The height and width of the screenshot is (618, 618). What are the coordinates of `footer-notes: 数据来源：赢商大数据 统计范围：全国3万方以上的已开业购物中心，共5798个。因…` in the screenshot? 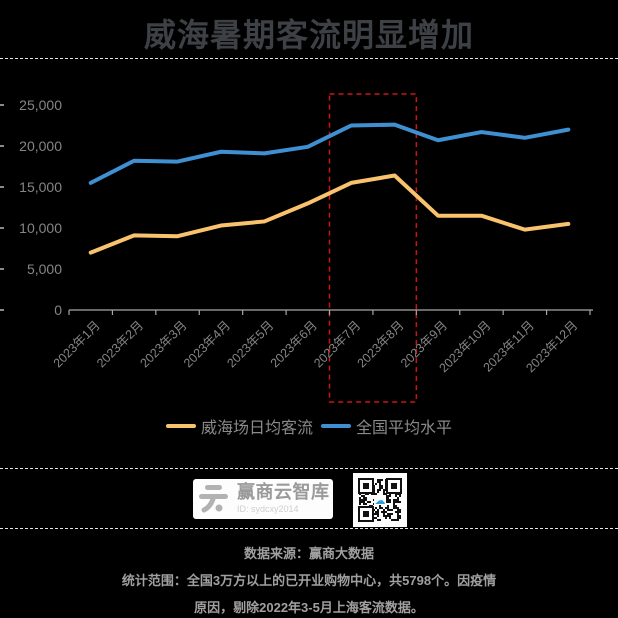 It's located at (309, 579).